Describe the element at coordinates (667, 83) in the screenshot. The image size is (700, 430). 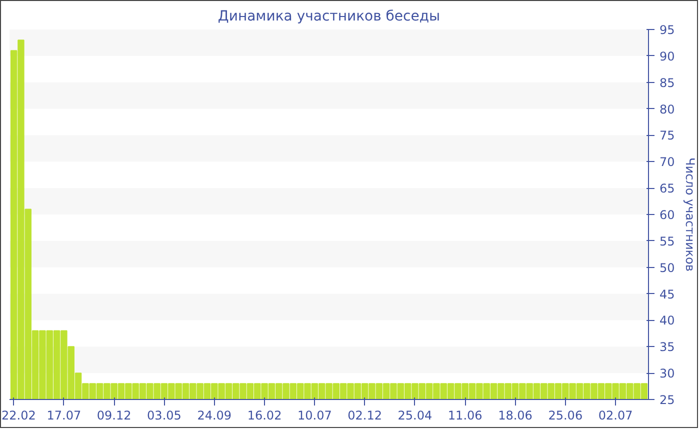
I see `y-tick-label: 85` at that location.